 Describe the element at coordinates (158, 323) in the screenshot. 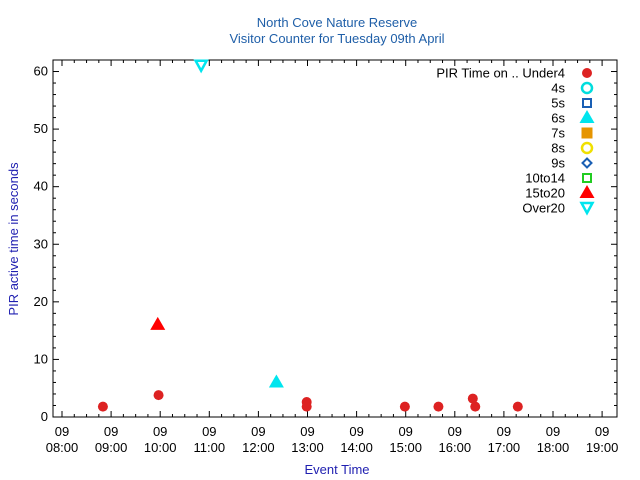

I see `data-point-15to20` at that location.